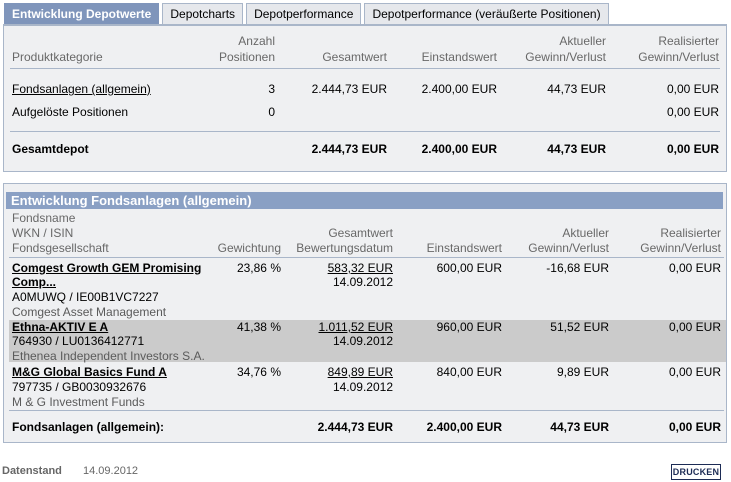 This screenshot has height=482, width=731. Describe the element at coordinates (89, 312) in the screenshot. I see `fund-gesellschaft: Comgest Asset Management` at that location.